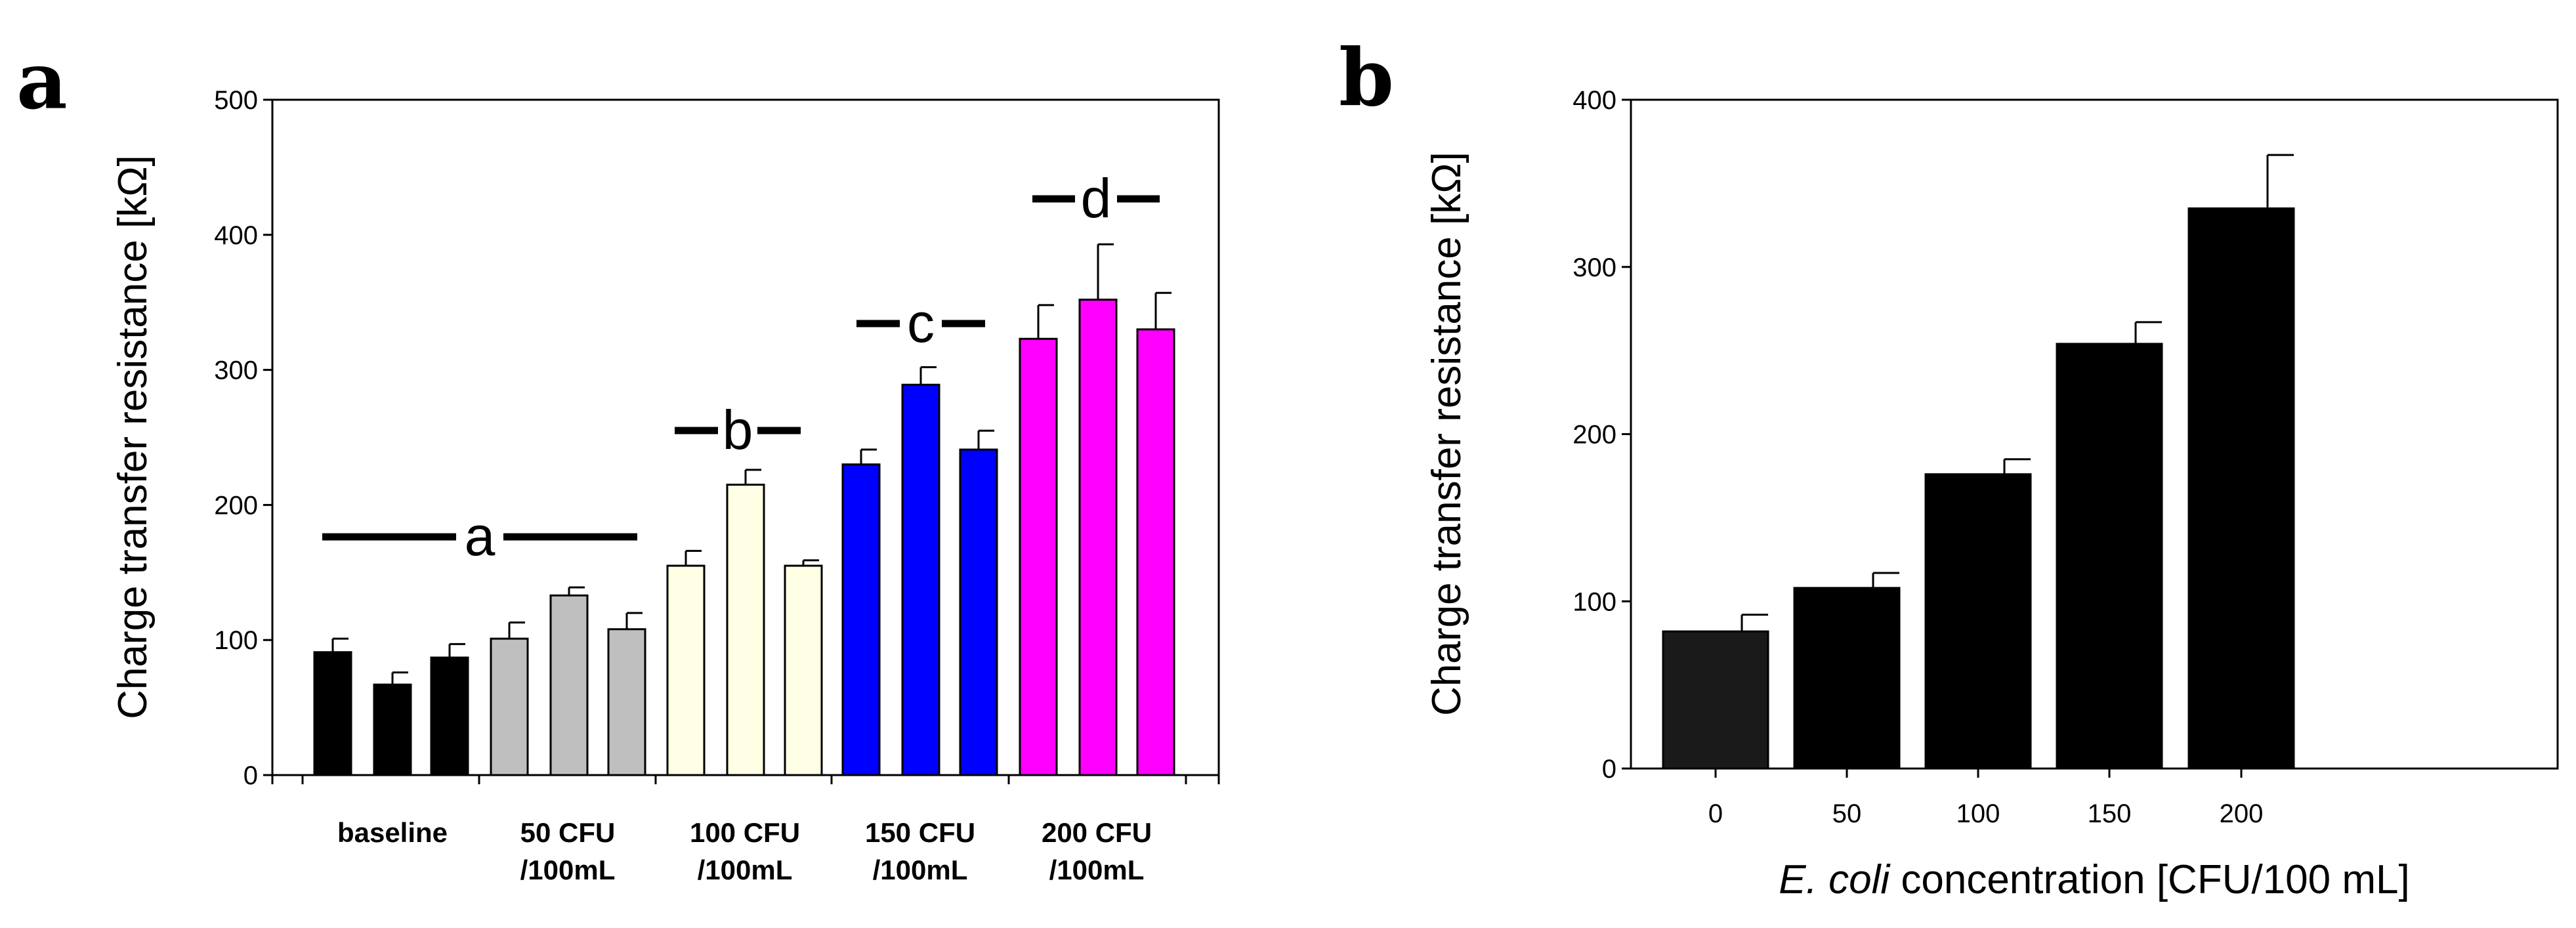 Image resolution: width=2576 pixels, height=928 pixels. Describe the element at coordinates (392, 833) in the screenshot. I see `group-label: baseline` at that location.